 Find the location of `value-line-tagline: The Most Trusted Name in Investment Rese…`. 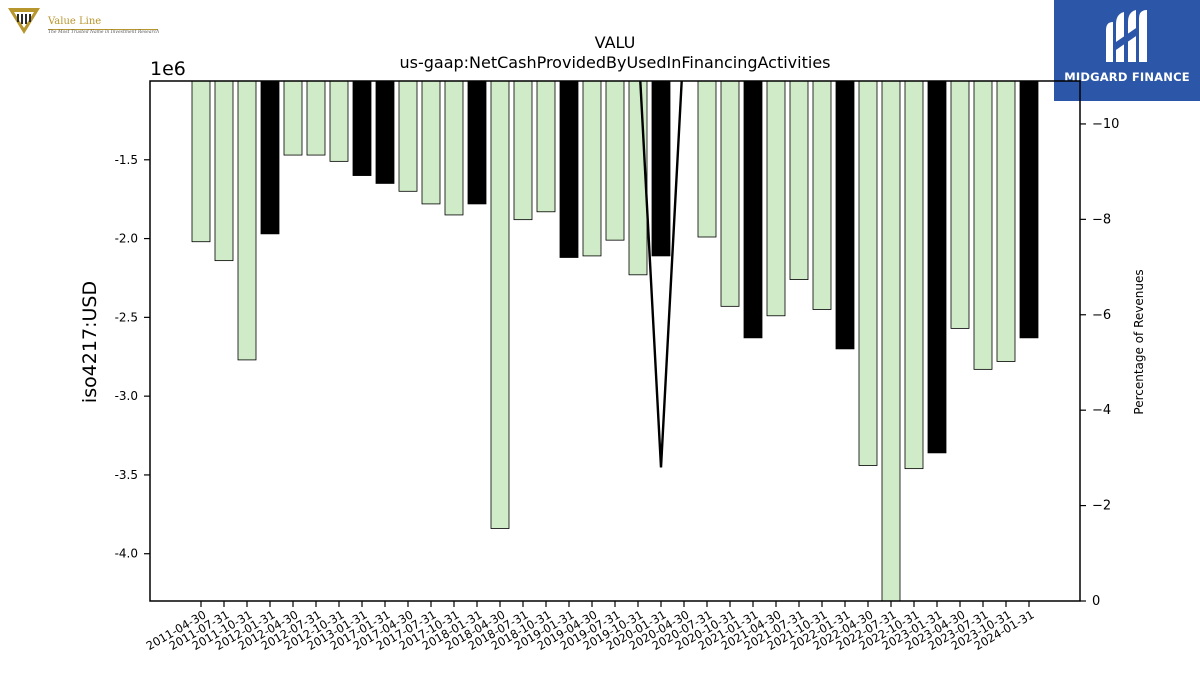

value-line-tagline: The Most Trusted Name in Investment Rese… is located at coordinates (104, 32).